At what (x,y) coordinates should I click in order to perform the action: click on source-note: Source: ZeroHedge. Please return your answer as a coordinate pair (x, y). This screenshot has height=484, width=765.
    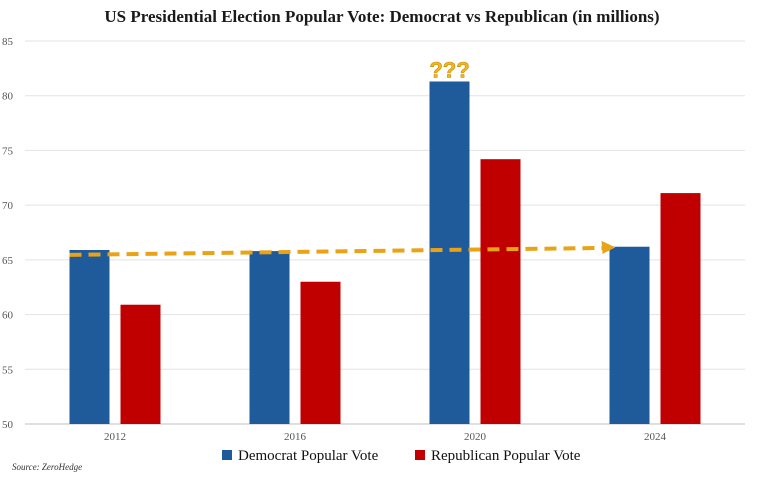
    Looking at the image, I should click on (47, 467).